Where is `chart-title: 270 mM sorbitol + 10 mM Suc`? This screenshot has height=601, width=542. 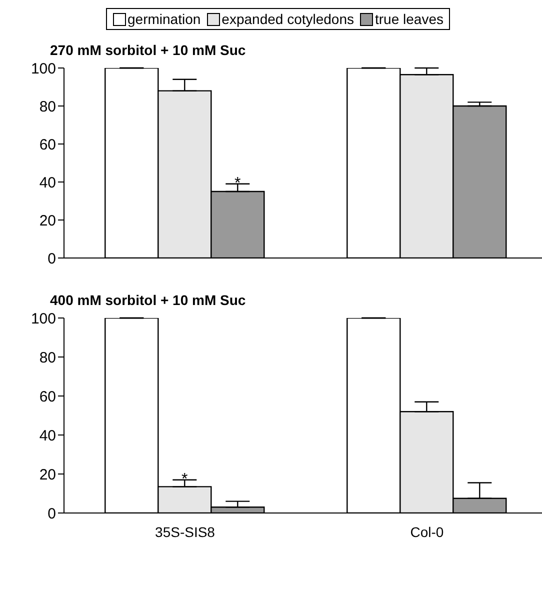 chart-title: 270 mM sorbitol + 10 mM Suc is located at coordinates (148, 50).